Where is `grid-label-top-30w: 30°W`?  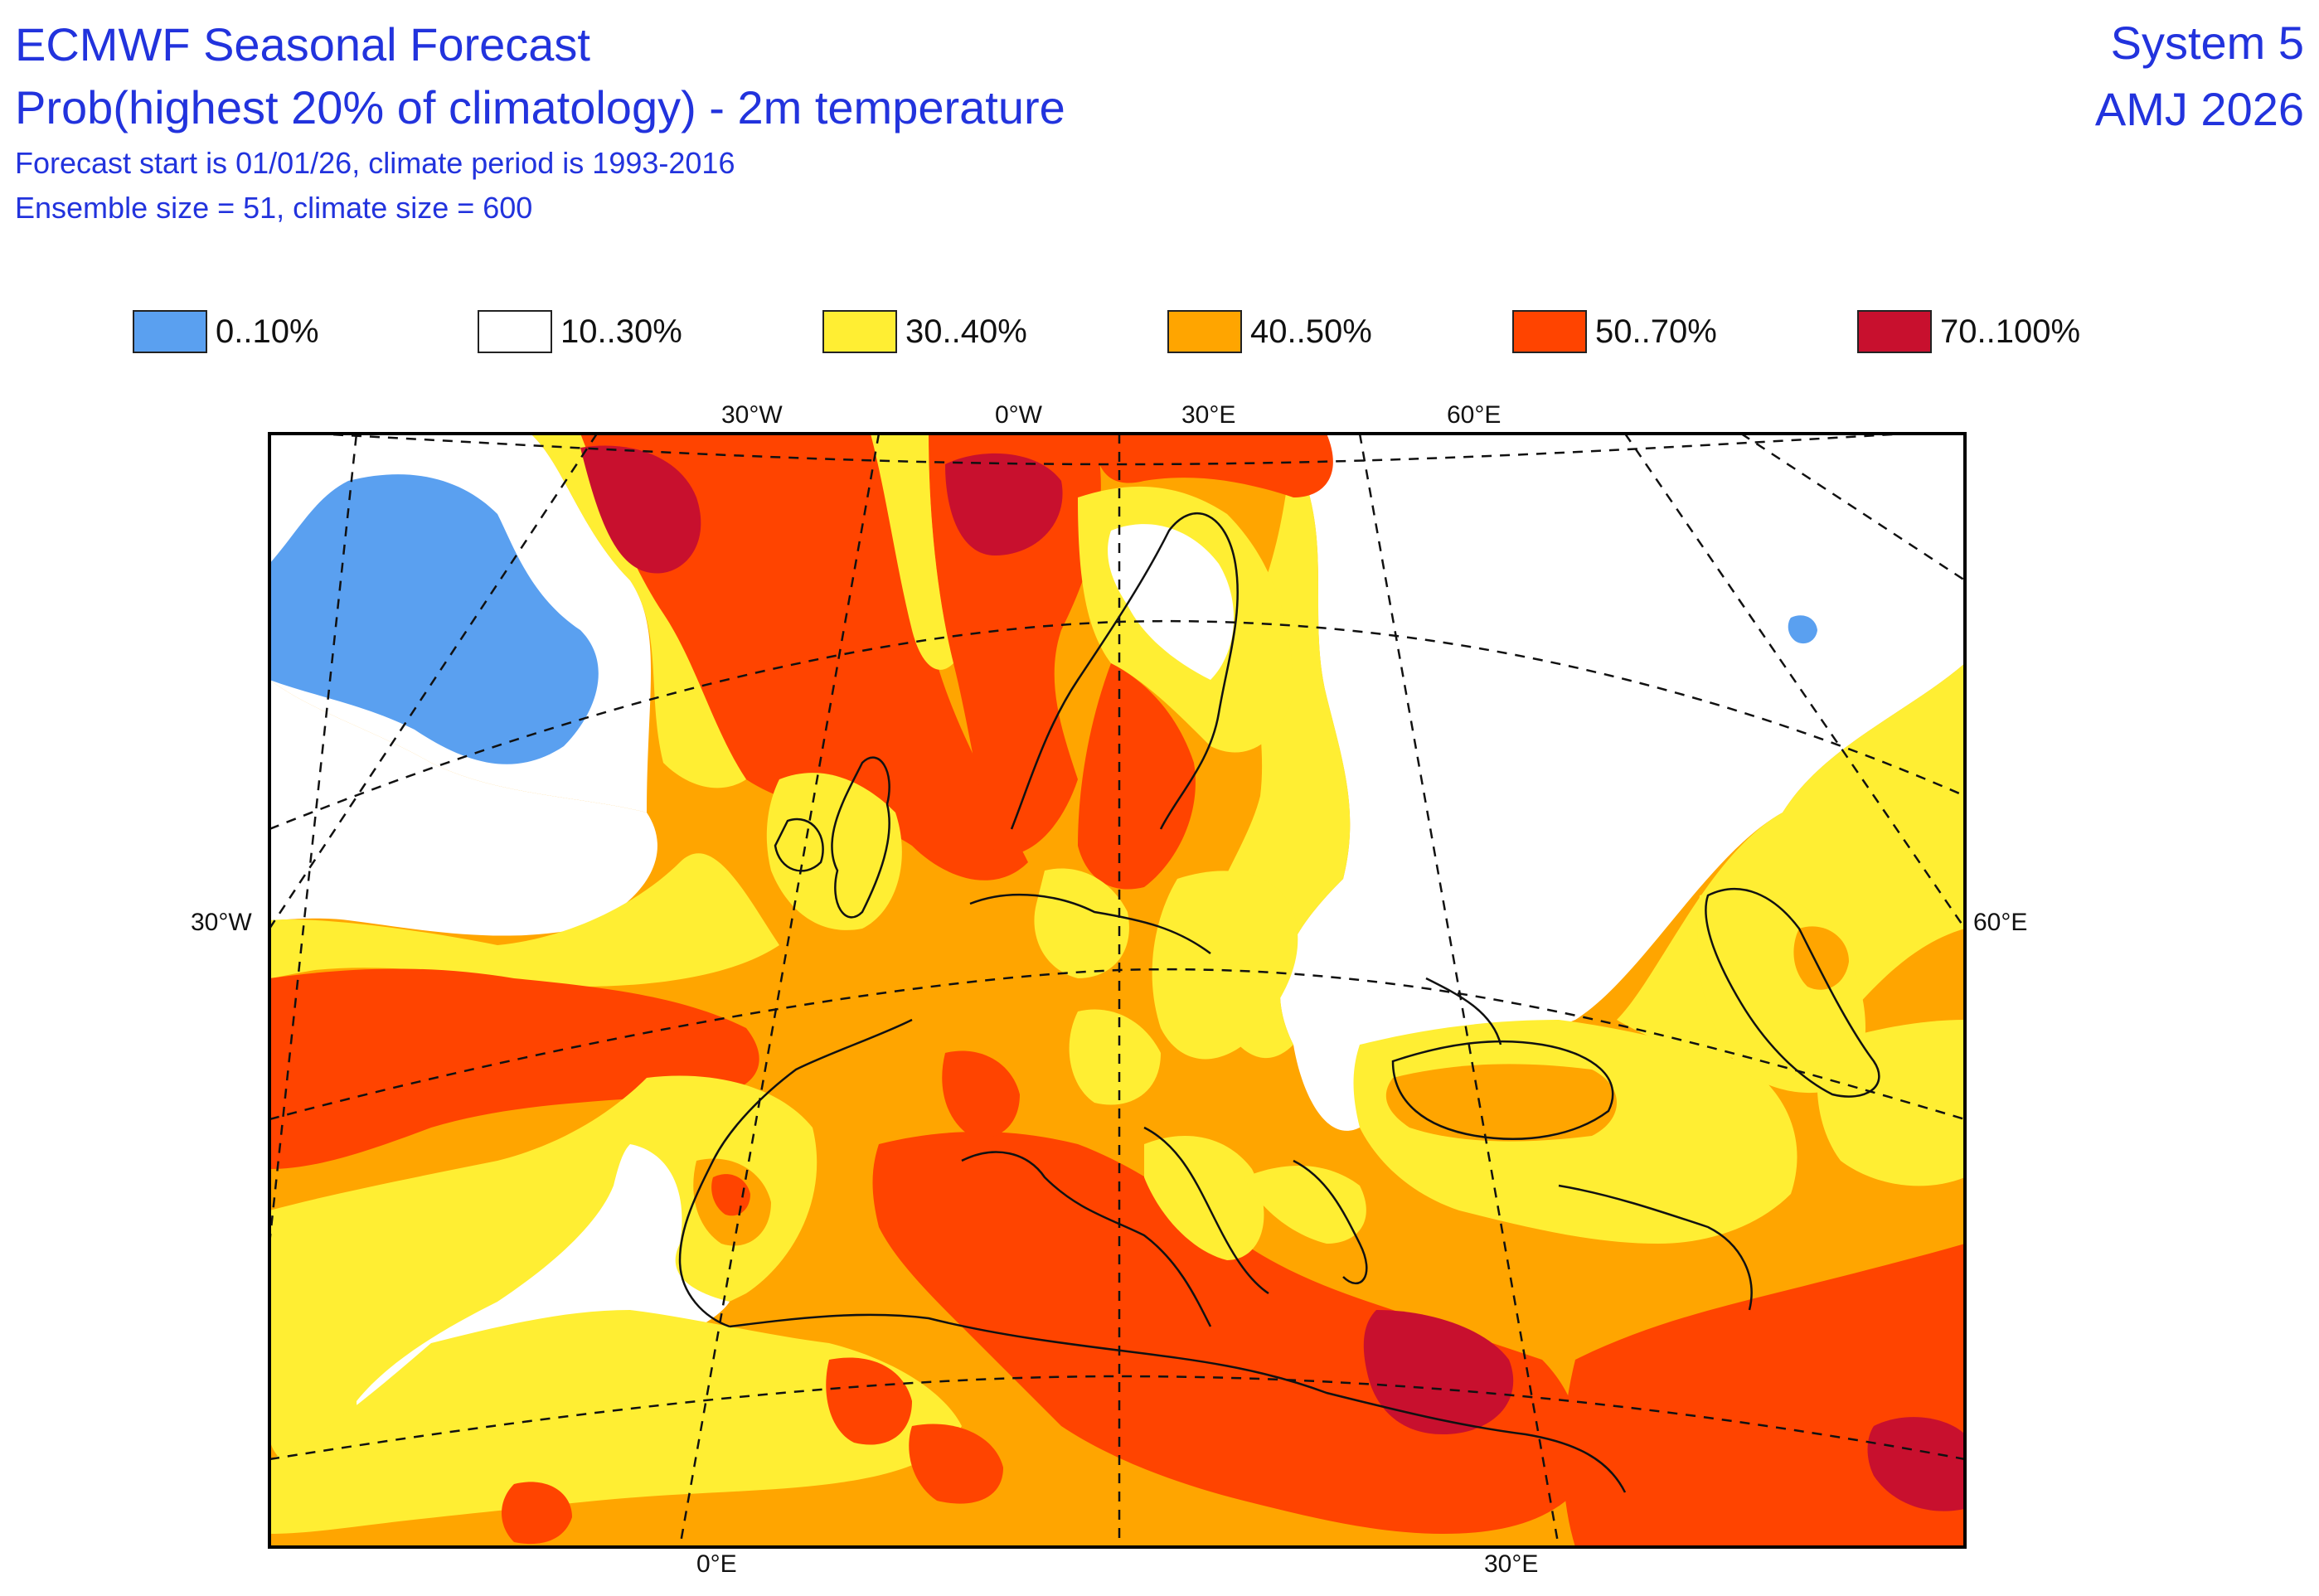 grid-label-top-30w: 30°W is located at coordinates (752, 415).